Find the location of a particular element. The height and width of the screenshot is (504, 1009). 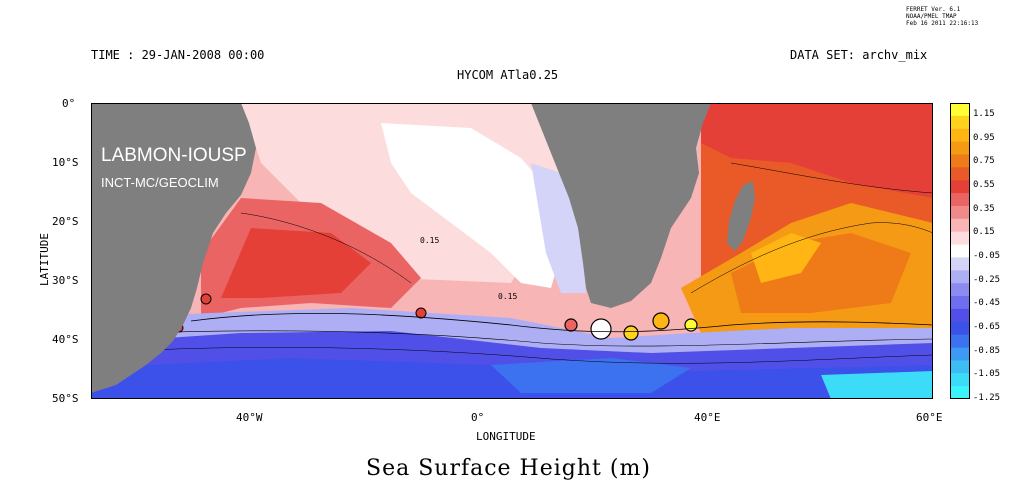

east-yellow-patch is located at coordinates (786, 258).